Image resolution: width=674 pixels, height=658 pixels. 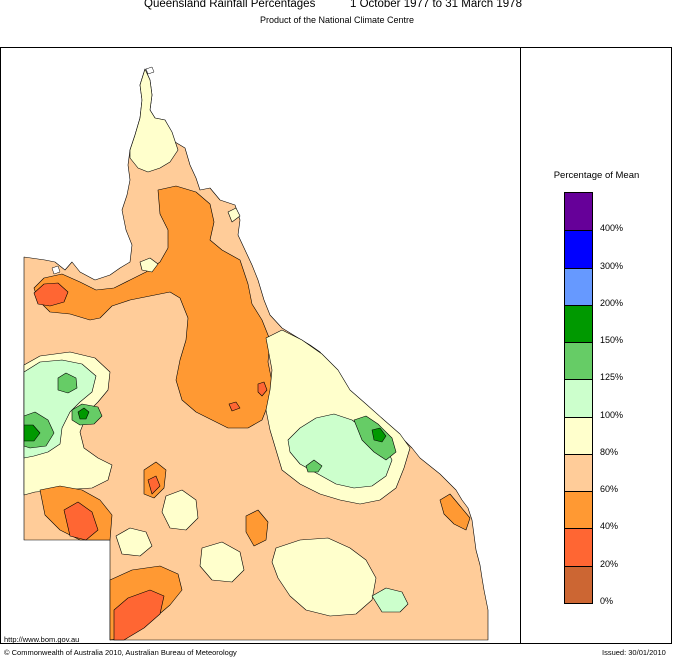 What do you see at coordinates (257, 528) in the screenshot?
I see `southeast-orange-patch` at bounding box center [257, 528].